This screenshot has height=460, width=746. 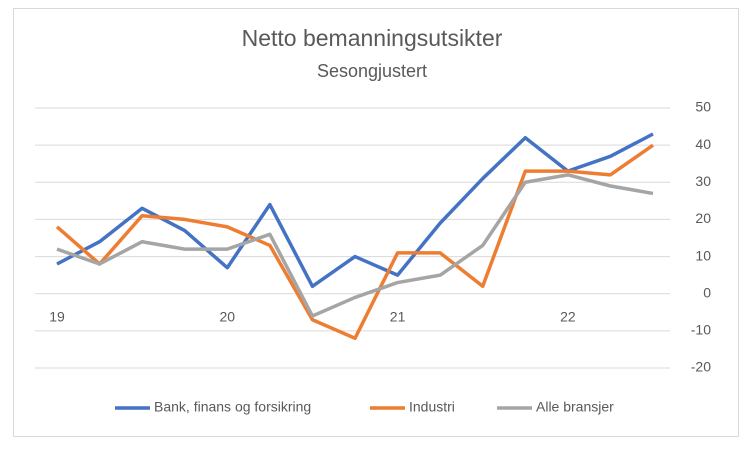 What do you see at coordinates (57, 316) in the screenshot?
I see `x-tick-label: 19` at bounding box center [57, 316].